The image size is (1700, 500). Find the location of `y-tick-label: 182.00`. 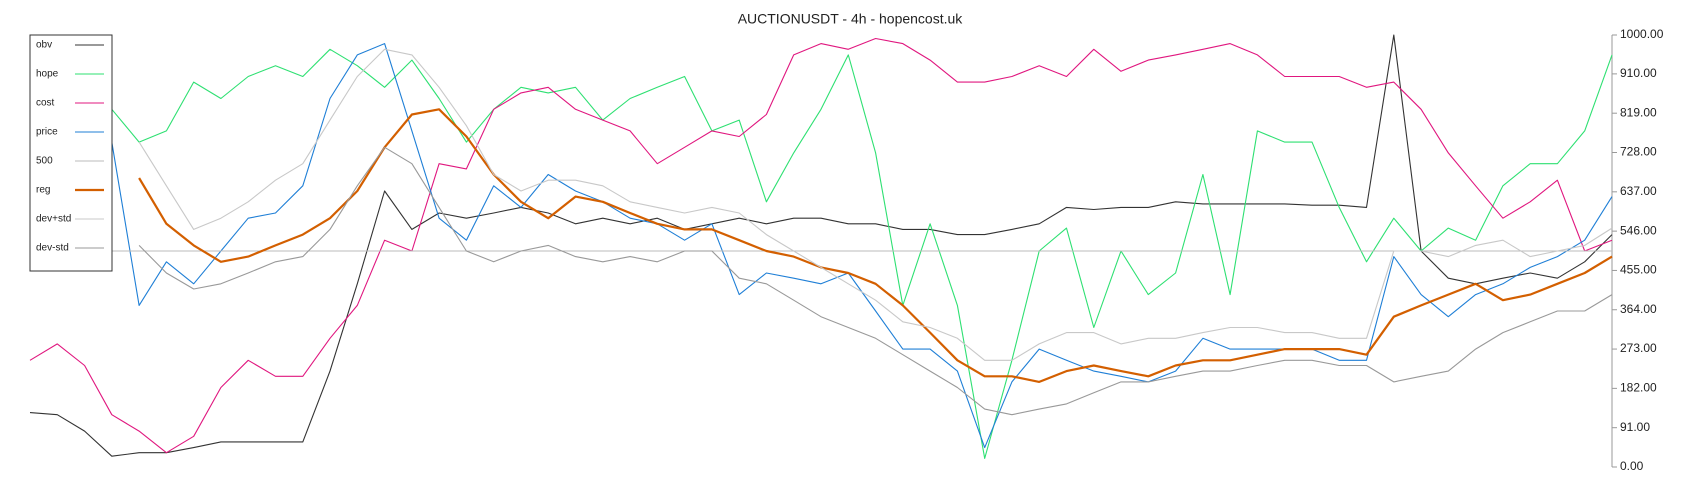

y-tick-label: 182.00 is located at coordinates (1638, 388).